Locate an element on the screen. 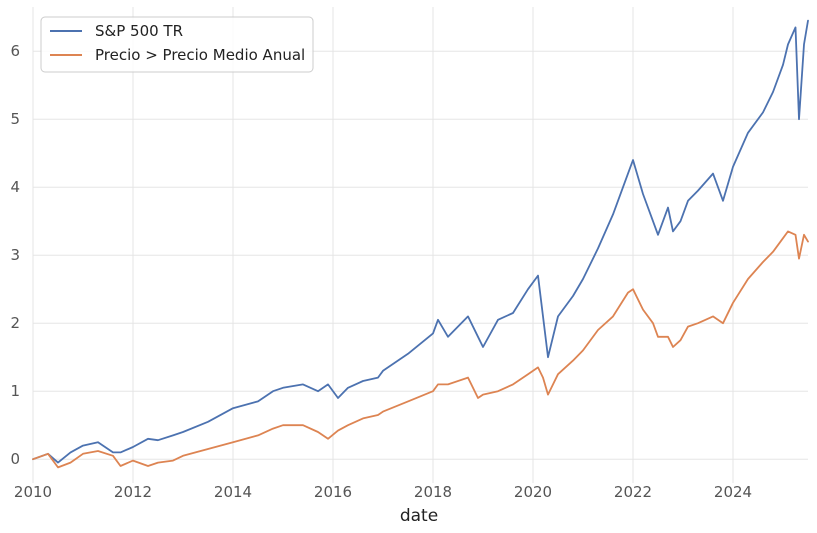 The width and height of the screenshot is (817, 533). x-tick-label: 2024 is located at coordinates (733, 492).